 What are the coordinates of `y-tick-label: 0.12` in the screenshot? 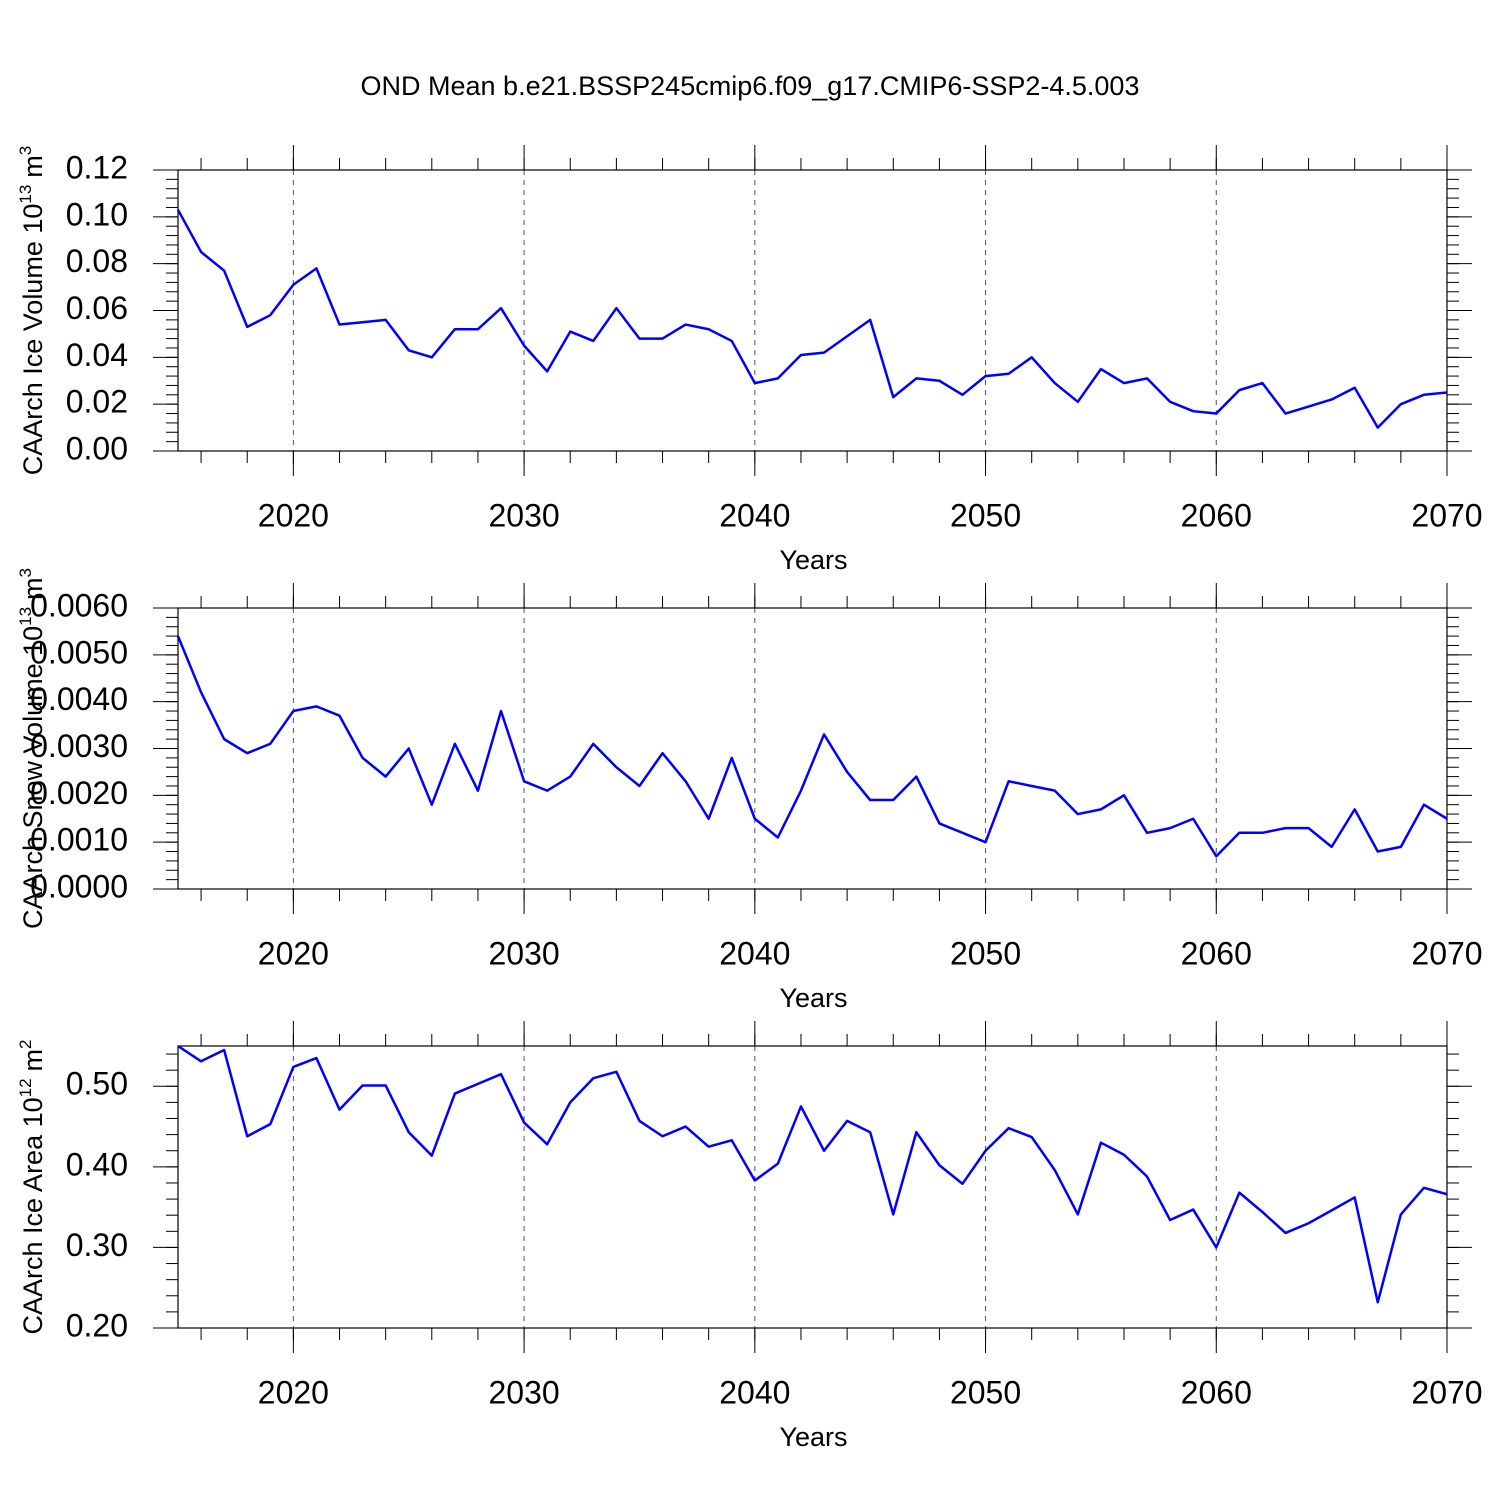 It's located at (97, 167).